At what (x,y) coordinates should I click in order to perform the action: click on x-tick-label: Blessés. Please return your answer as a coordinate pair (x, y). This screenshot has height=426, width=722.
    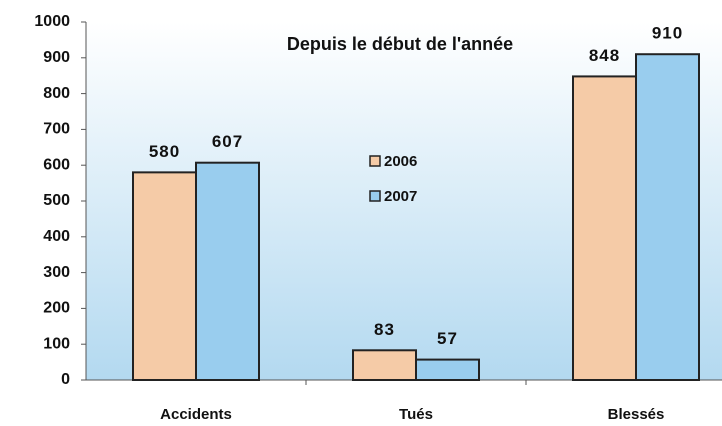
    Looking at the image, I should click on (636, 414).